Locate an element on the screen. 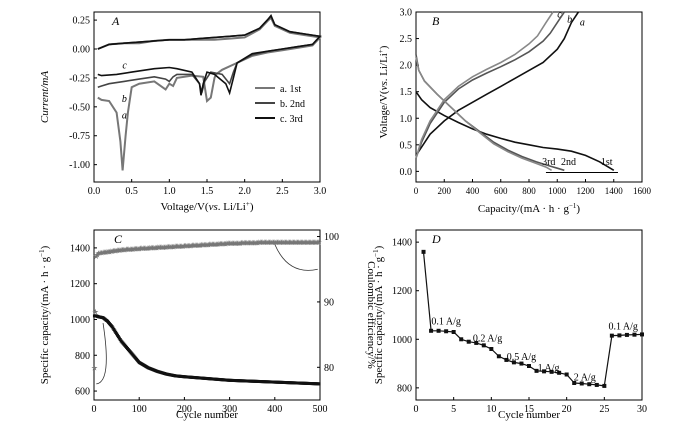 The image size is (700, 424). legend-entry: c. 3rd is located at coordinates (291, 119).